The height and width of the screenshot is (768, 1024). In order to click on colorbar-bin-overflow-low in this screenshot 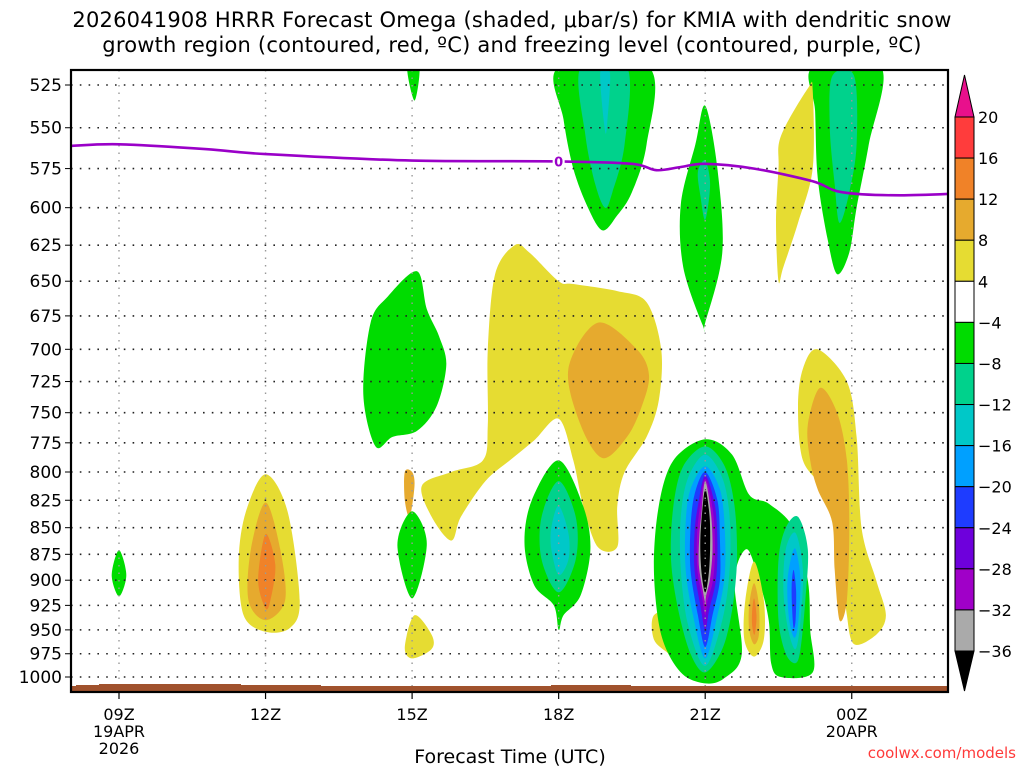, I will do `click(964, 671)`.